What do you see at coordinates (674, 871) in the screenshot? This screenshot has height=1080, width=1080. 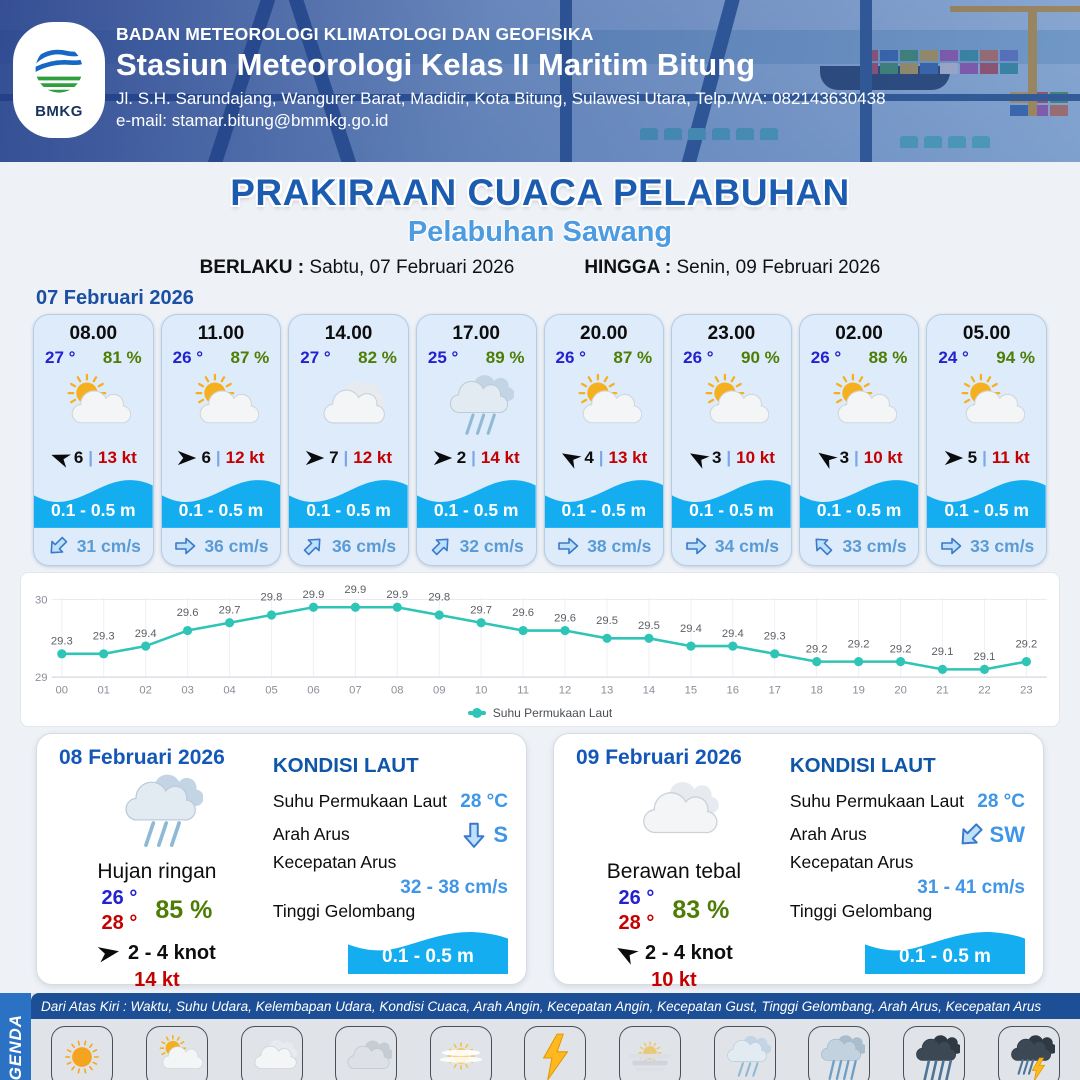 I see `daily-condition: Berawan tebal` at bounding box center [674, 871].